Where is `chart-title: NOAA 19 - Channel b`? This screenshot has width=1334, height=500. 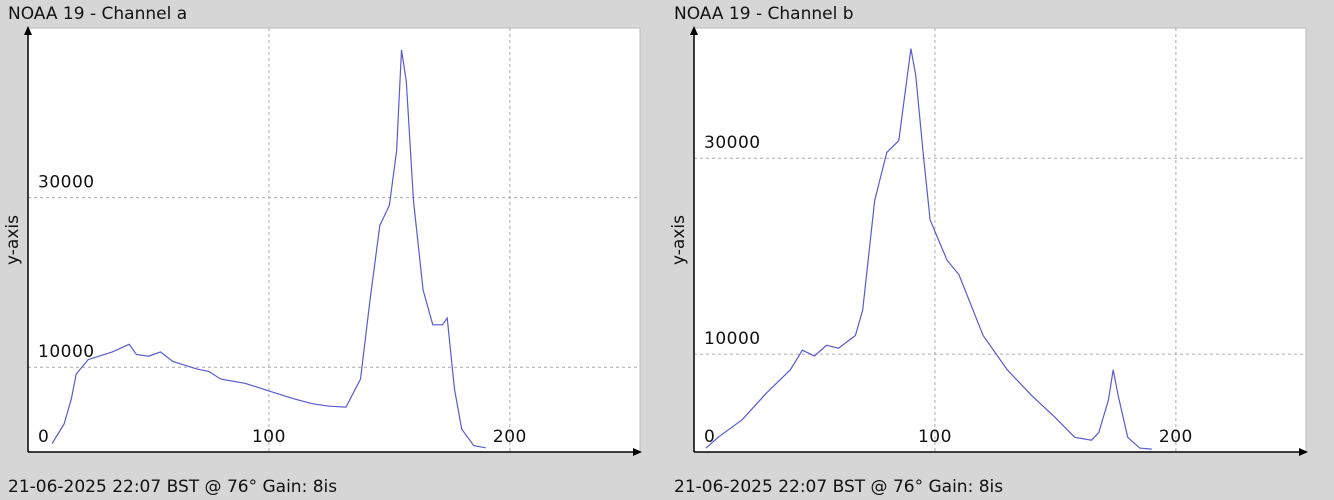 chart-title: NOAA 19 - Channel b is located at coordinates (764, 14).